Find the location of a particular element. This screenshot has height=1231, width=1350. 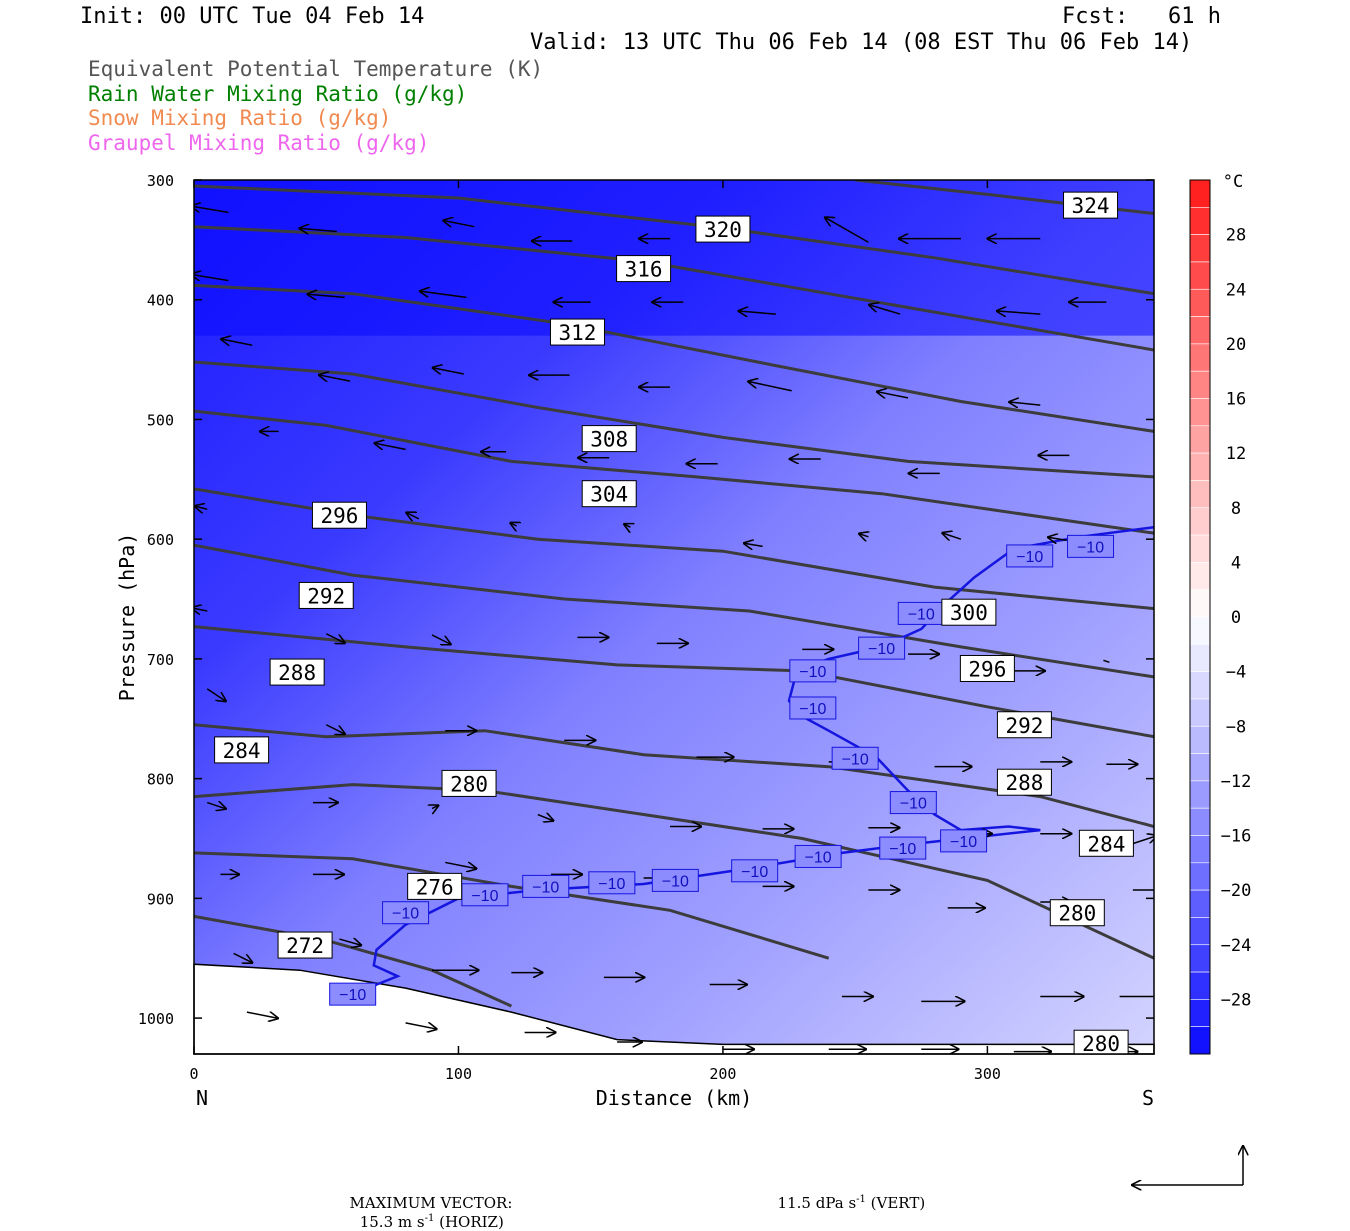

colorbar-frame is located at coordinates (1200, 617).